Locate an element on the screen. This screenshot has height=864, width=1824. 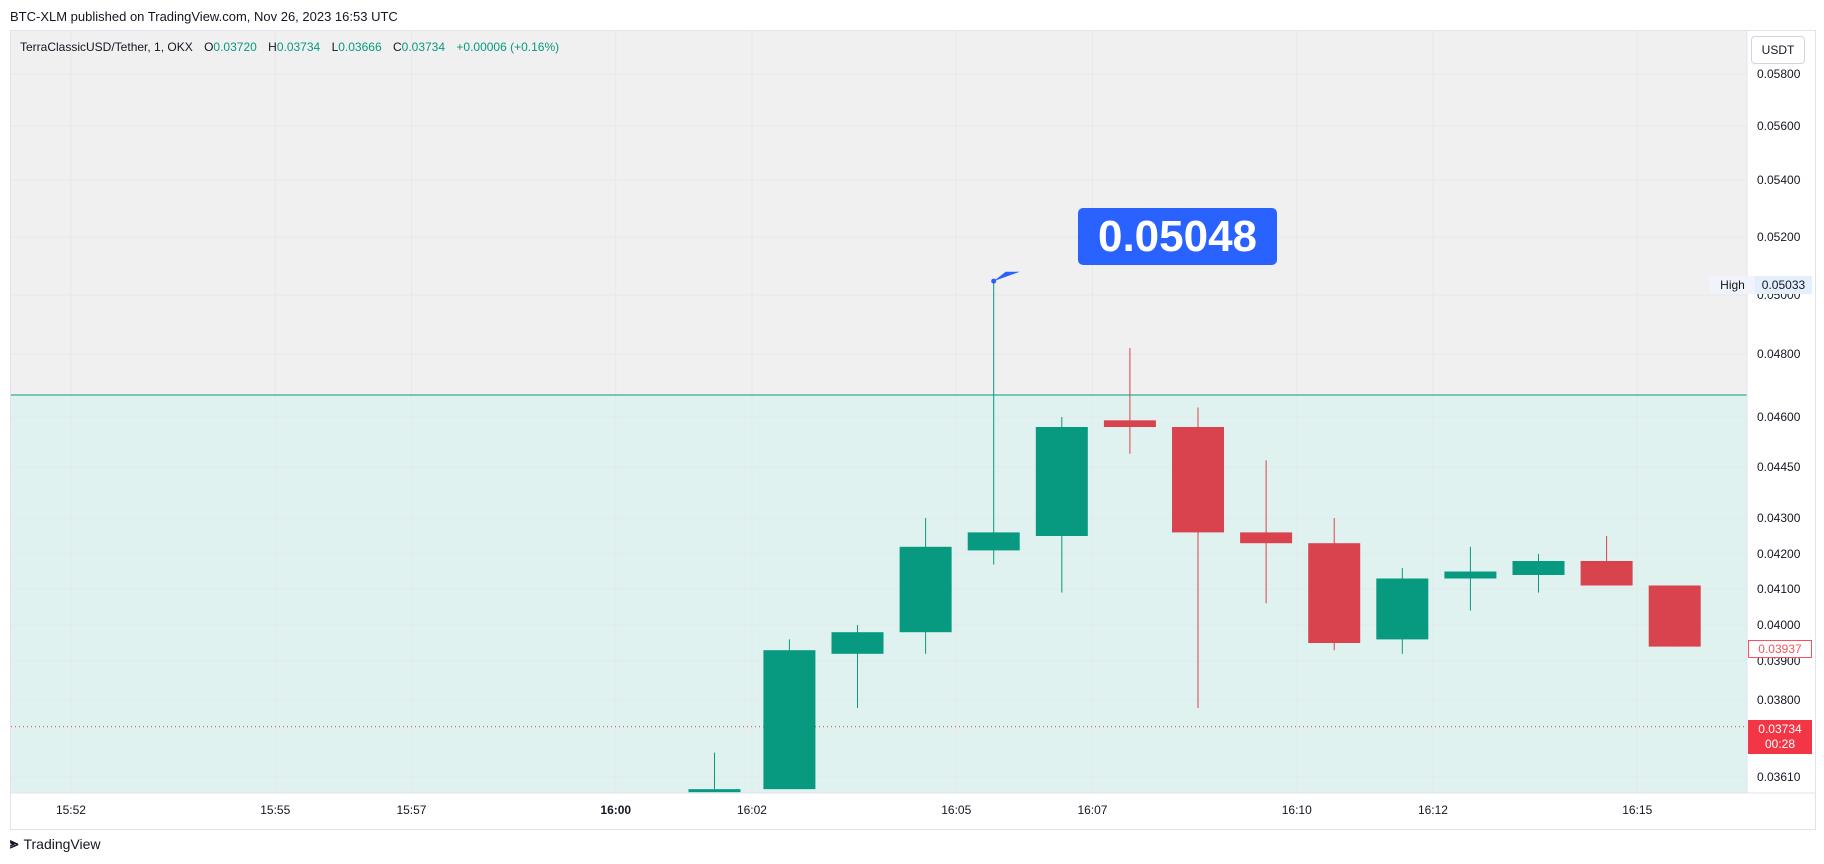
high-key: H is located at coordinates (272, 47).